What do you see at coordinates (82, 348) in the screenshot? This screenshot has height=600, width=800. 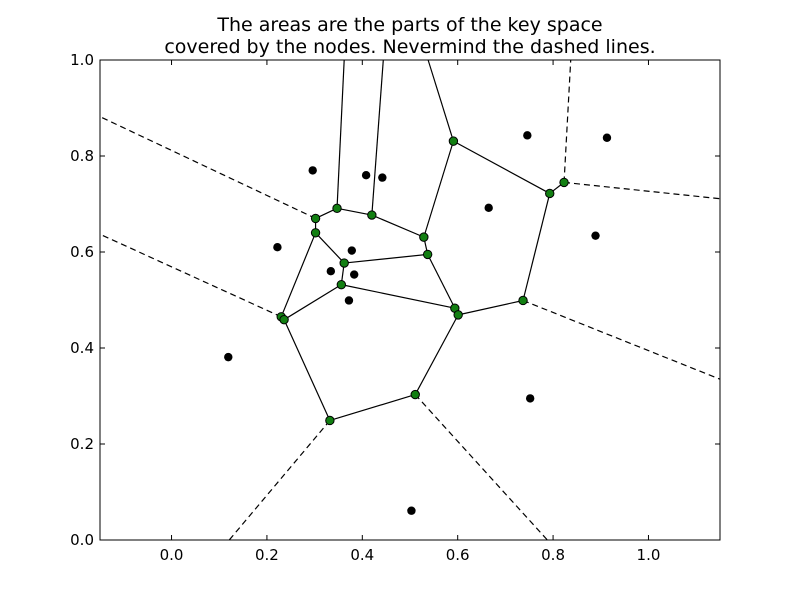 I see `y-tick-label-2: 0.4` at bounding box center [82, 348].